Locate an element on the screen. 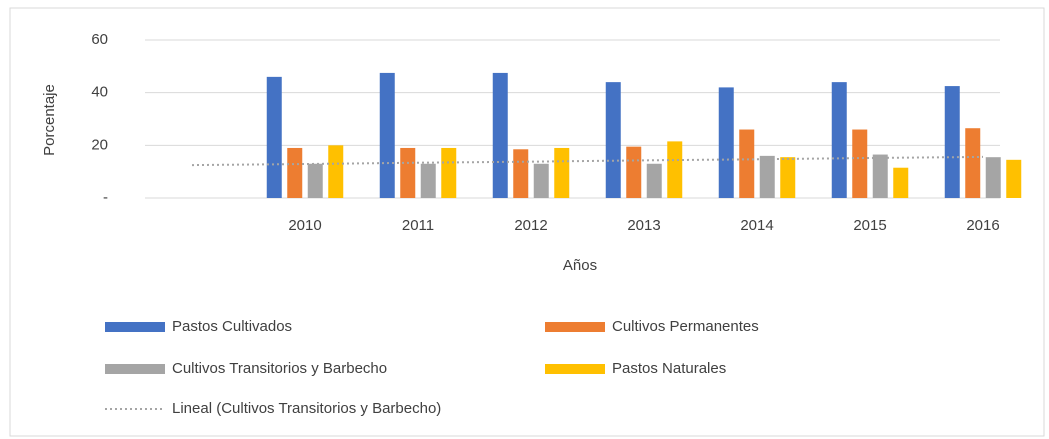  legend-label: Cultivos Transitorios y Barbecho is located at coordinates (279, 368).